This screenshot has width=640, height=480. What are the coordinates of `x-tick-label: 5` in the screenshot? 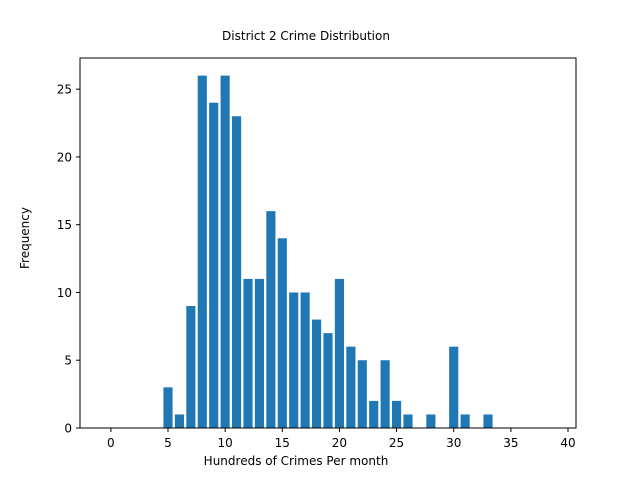 It's located at (168, 443).